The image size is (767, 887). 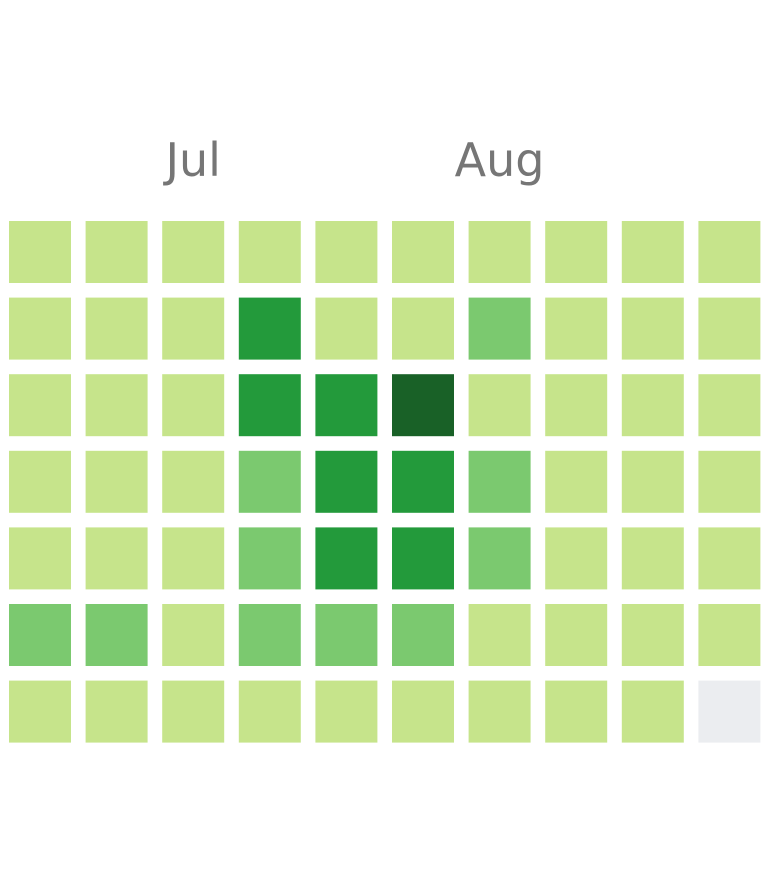 I want to click on month-labels: Jul Aug, so click(x=353, y=160).